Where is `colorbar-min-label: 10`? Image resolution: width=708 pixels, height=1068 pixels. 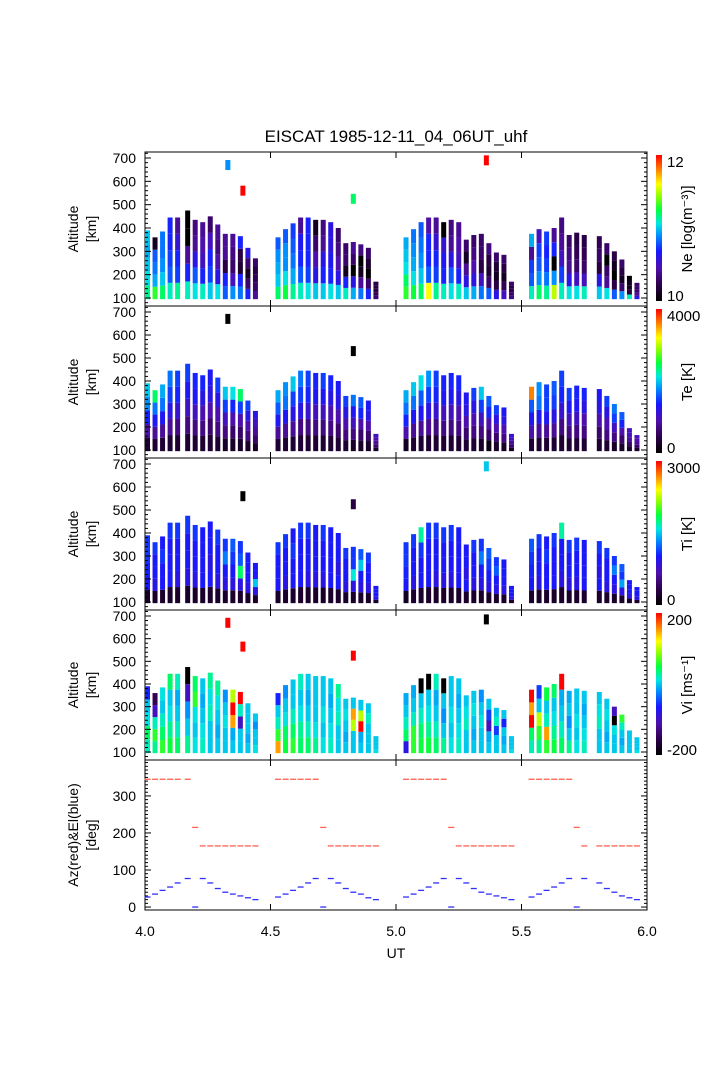 colorbar-min-label: 10 is located at coordinates (675, 296).